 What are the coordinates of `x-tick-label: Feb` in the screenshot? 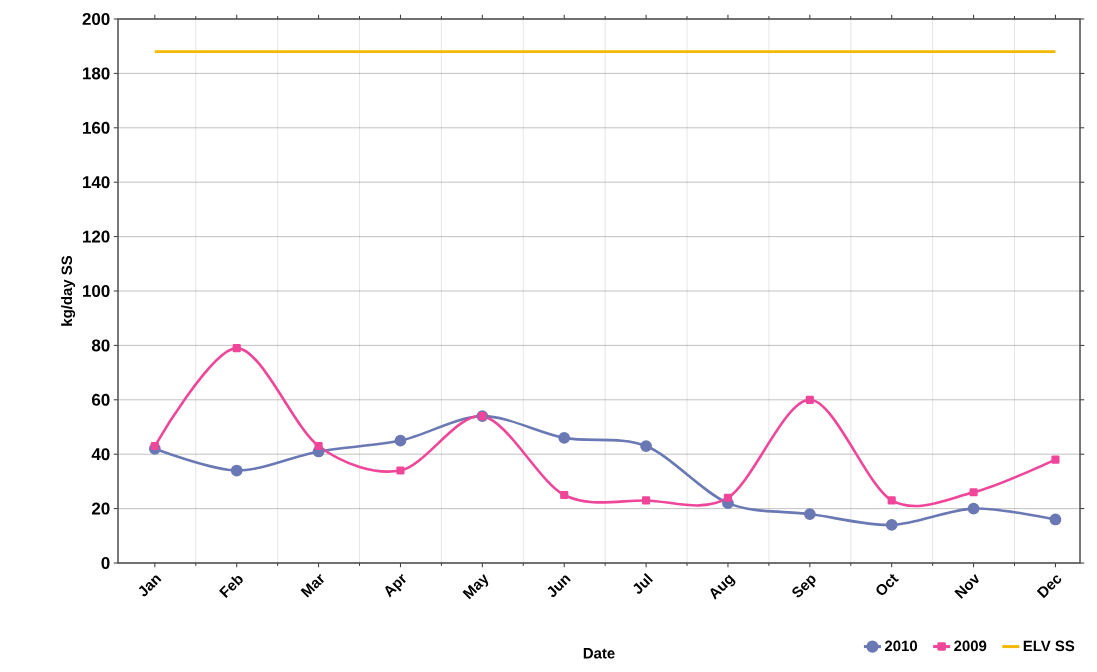 It's located at (231, 586).